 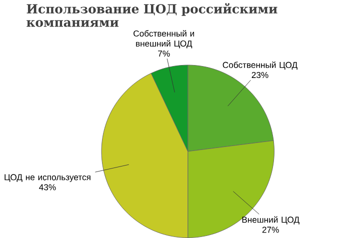 What do you see at coordinates (164, 39) in the screenshot?
I see `slice-label: Собственный и внешний ЦОД` at bounding box center [164, 39].